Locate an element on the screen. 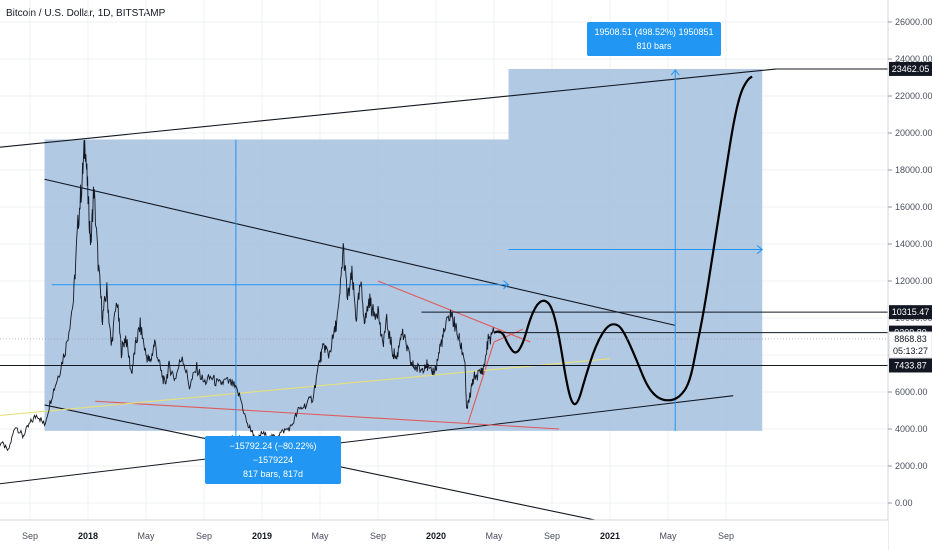 This screenshot has height=550, width=932. x-tick-label-5: May is located at coordinates (320, 536).